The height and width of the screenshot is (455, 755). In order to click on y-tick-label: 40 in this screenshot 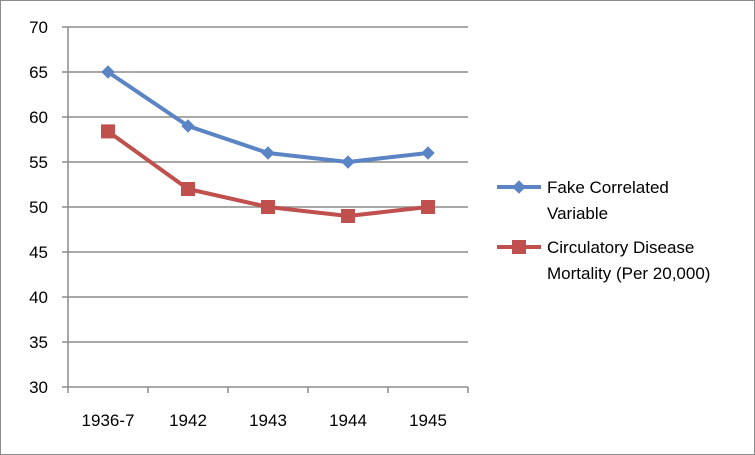, I will do `click(38, 297)`.